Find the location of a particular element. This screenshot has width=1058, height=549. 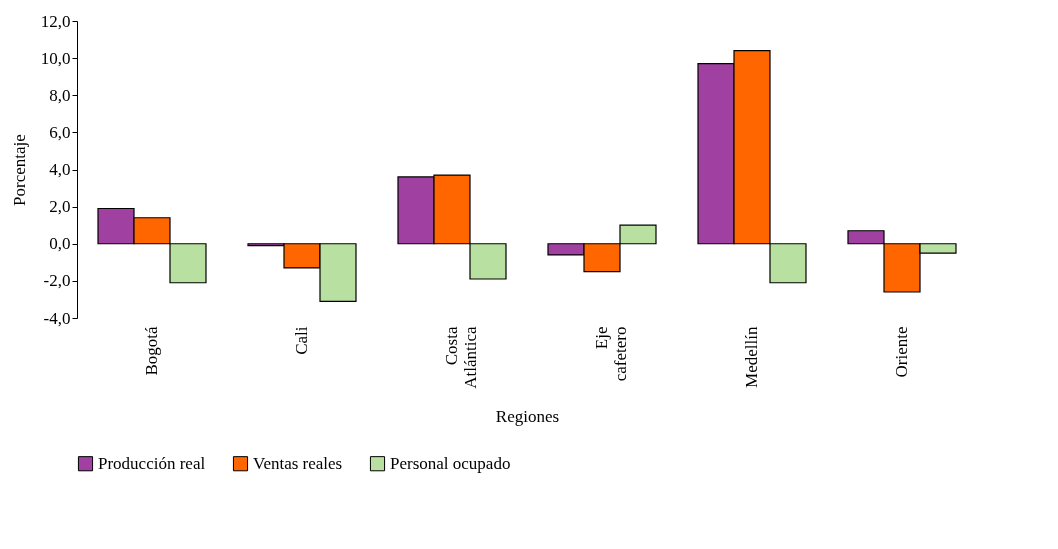

x-tick-label: Oriente is located at coordinates (901, 352).